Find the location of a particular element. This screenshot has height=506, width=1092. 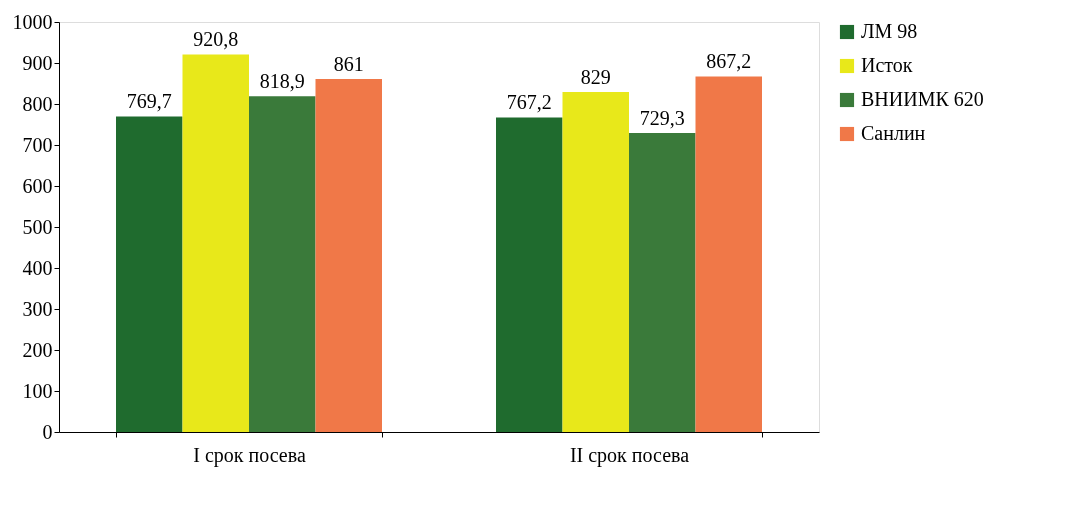

data-label: 920,8 is located at coordinates (216, 39).